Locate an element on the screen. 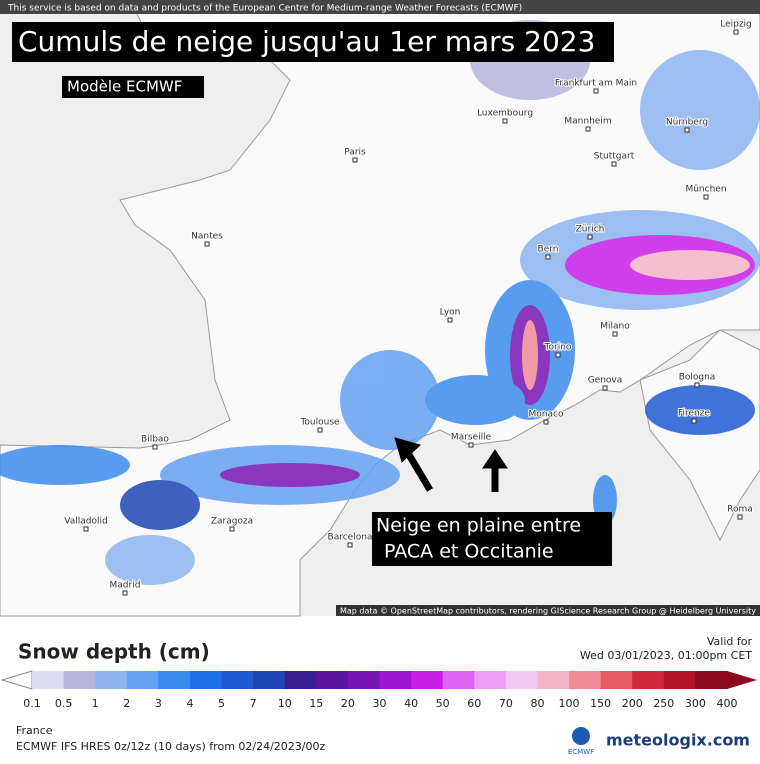 This screenshot has height=764, width=760. colorbar-tick: 0.5 is located at coordinates (64, 703).